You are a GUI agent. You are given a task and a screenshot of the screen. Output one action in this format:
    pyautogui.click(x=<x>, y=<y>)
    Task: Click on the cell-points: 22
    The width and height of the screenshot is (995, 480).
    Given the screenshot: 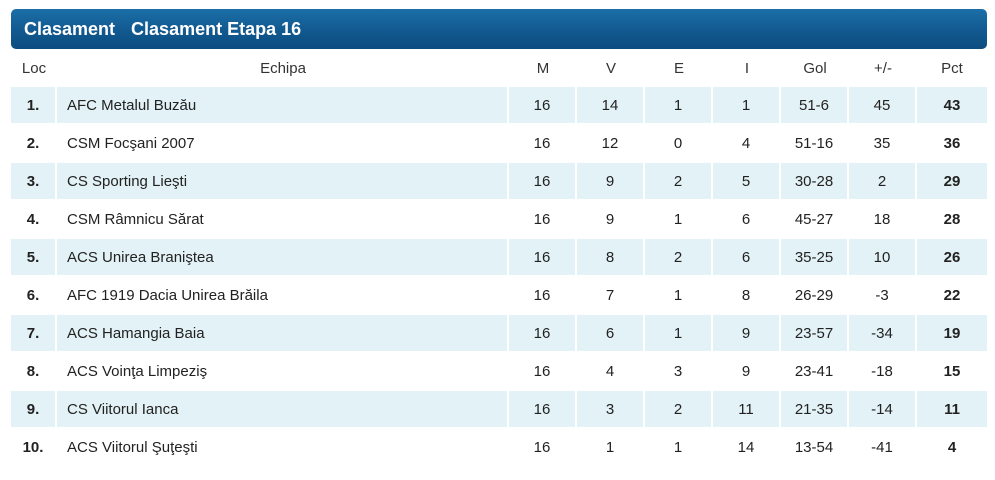 What is the action you would take?
    pyautogui.click(x=952, y=296)
    